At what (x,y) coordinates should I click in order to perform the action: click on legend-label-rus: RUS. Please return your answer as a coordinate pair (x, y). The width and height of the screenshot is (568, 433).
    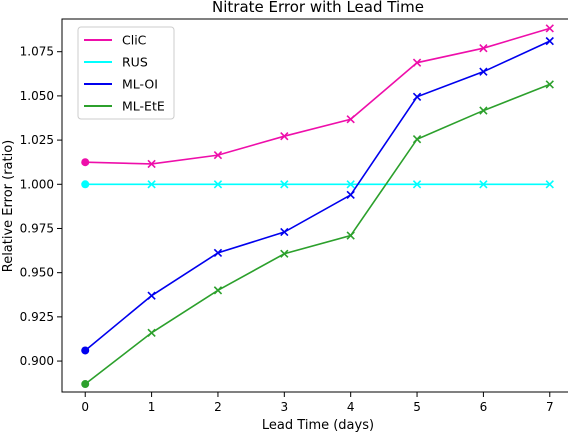
    Looking at the image, I should click on (135, 62).